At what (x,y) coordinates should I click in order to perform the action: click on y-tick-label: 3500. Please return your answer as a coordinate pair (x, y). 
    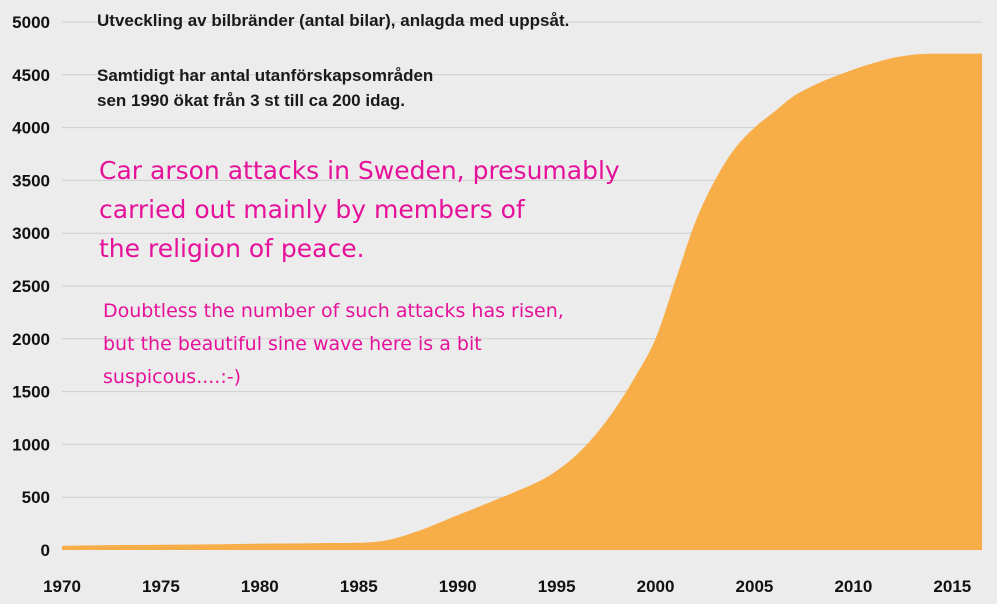
    Looking at the image, I should click on (31, 180).